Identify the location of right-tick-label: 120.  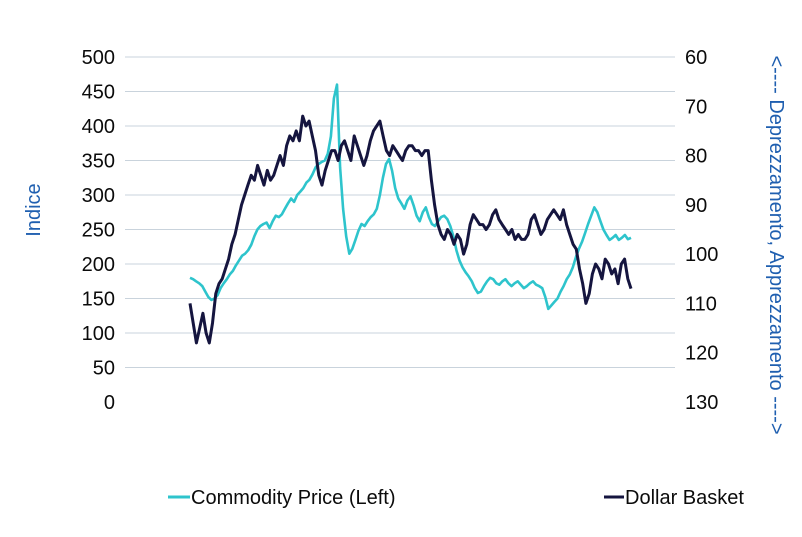
(701, 354).